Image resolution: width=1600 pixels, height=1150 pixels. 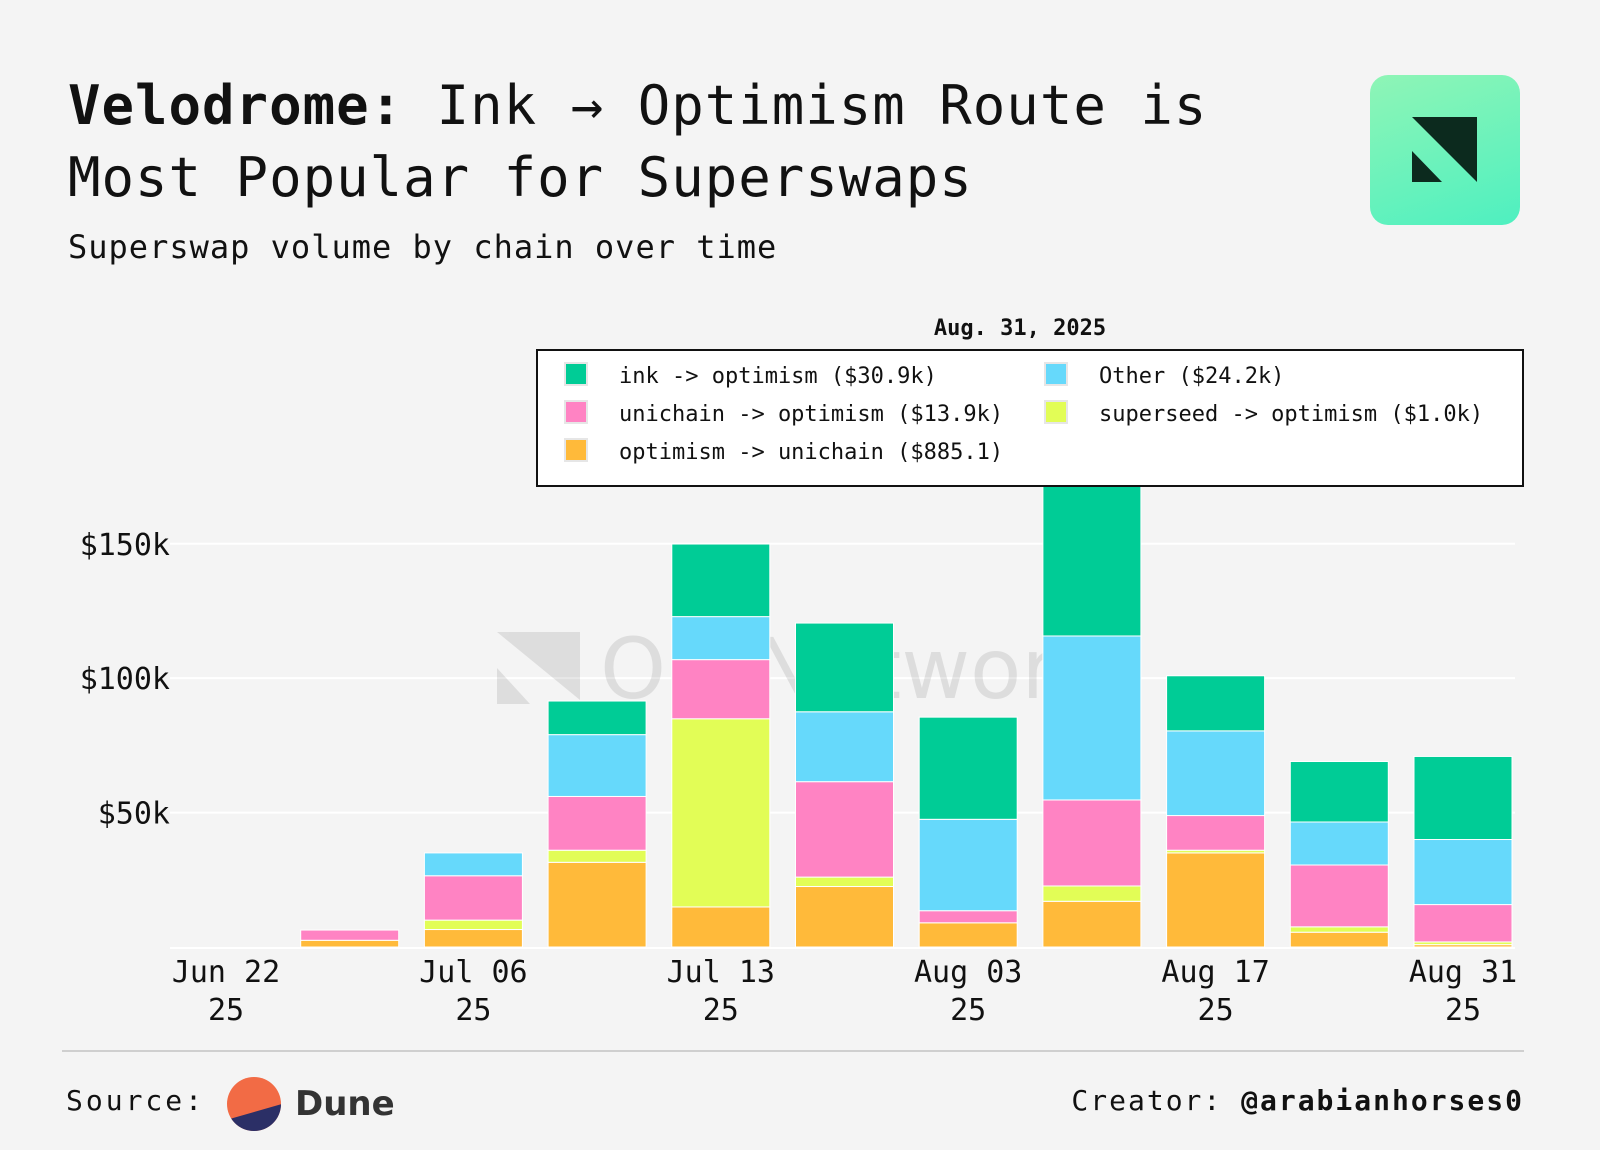 What do you see at coordinates (811, 452) in the screenshot?
I see `legend-label: optimism -> unichain ($885.1)` at bounding box center [811, 452].